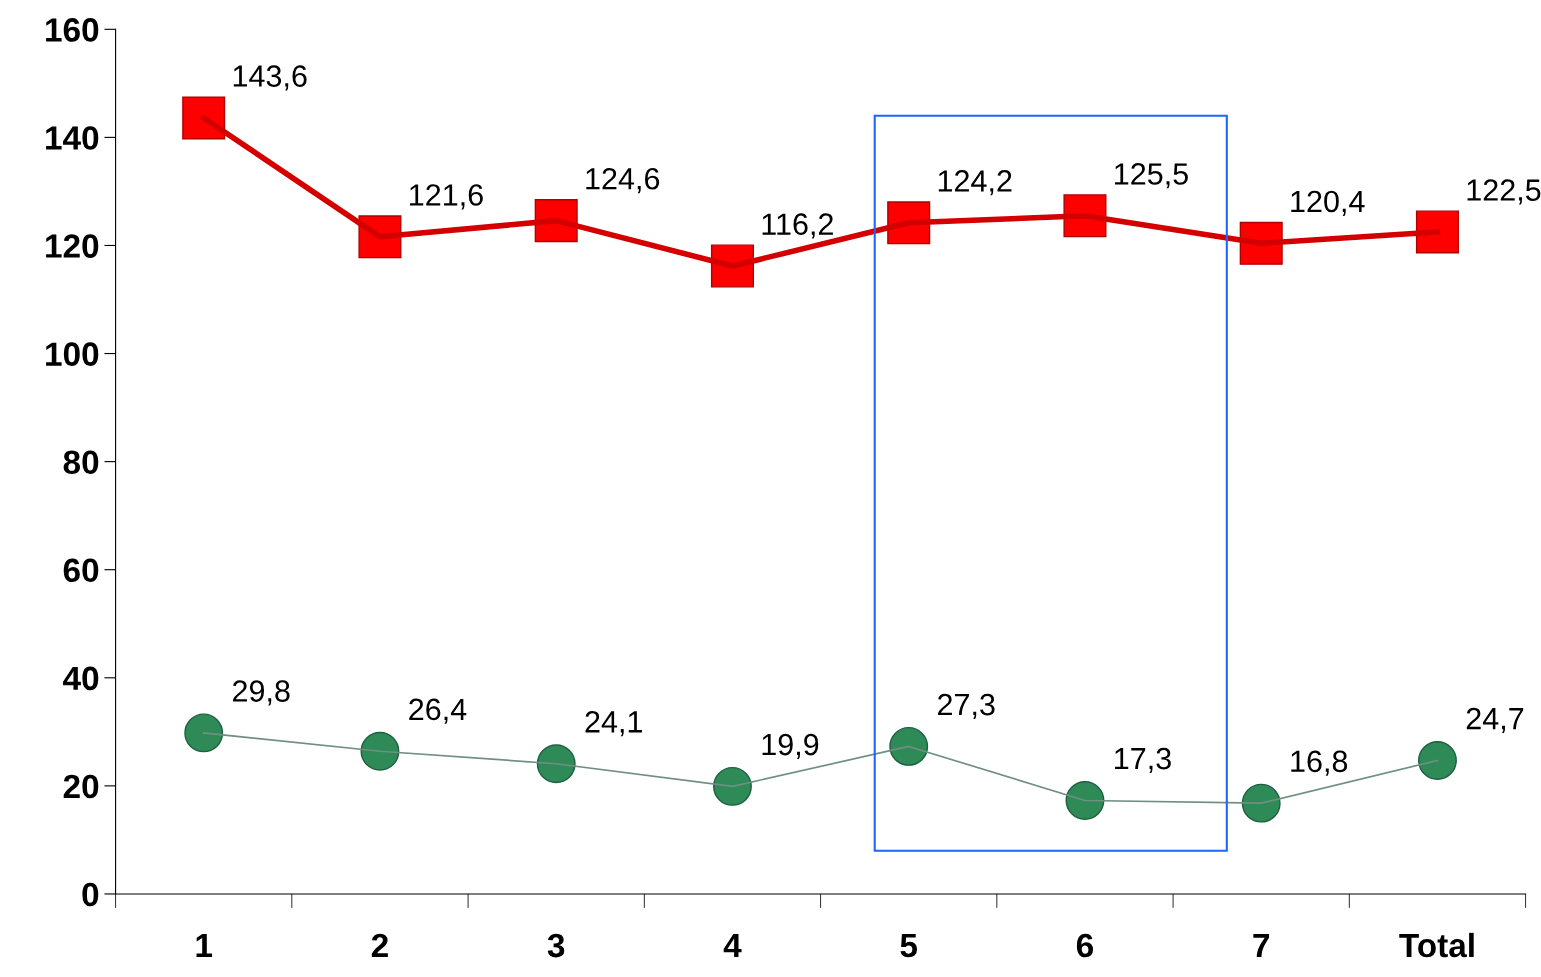 This screenshot has width=1541, height=977. What do you see at coordinates (623, 180) in the screenshot?
I see `data-label: 124,6` at bounding box center [623, 180].